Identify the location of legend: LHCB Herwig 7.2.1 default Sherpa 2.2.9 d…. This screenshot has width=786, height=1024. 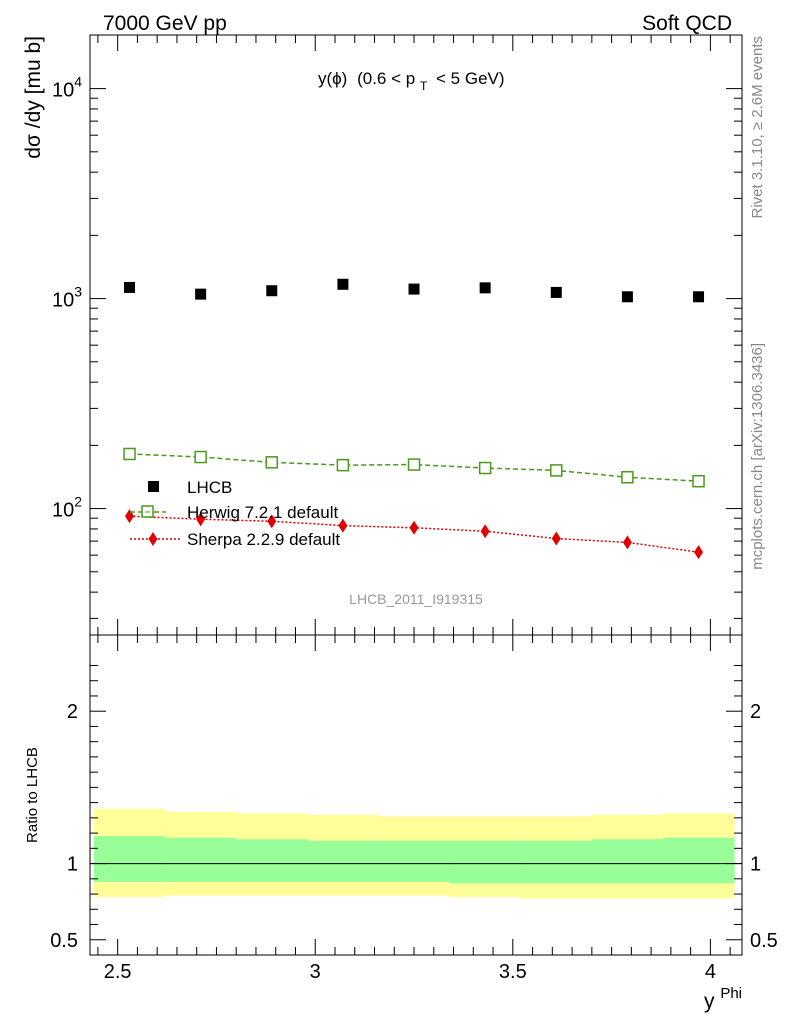
(235, 513).